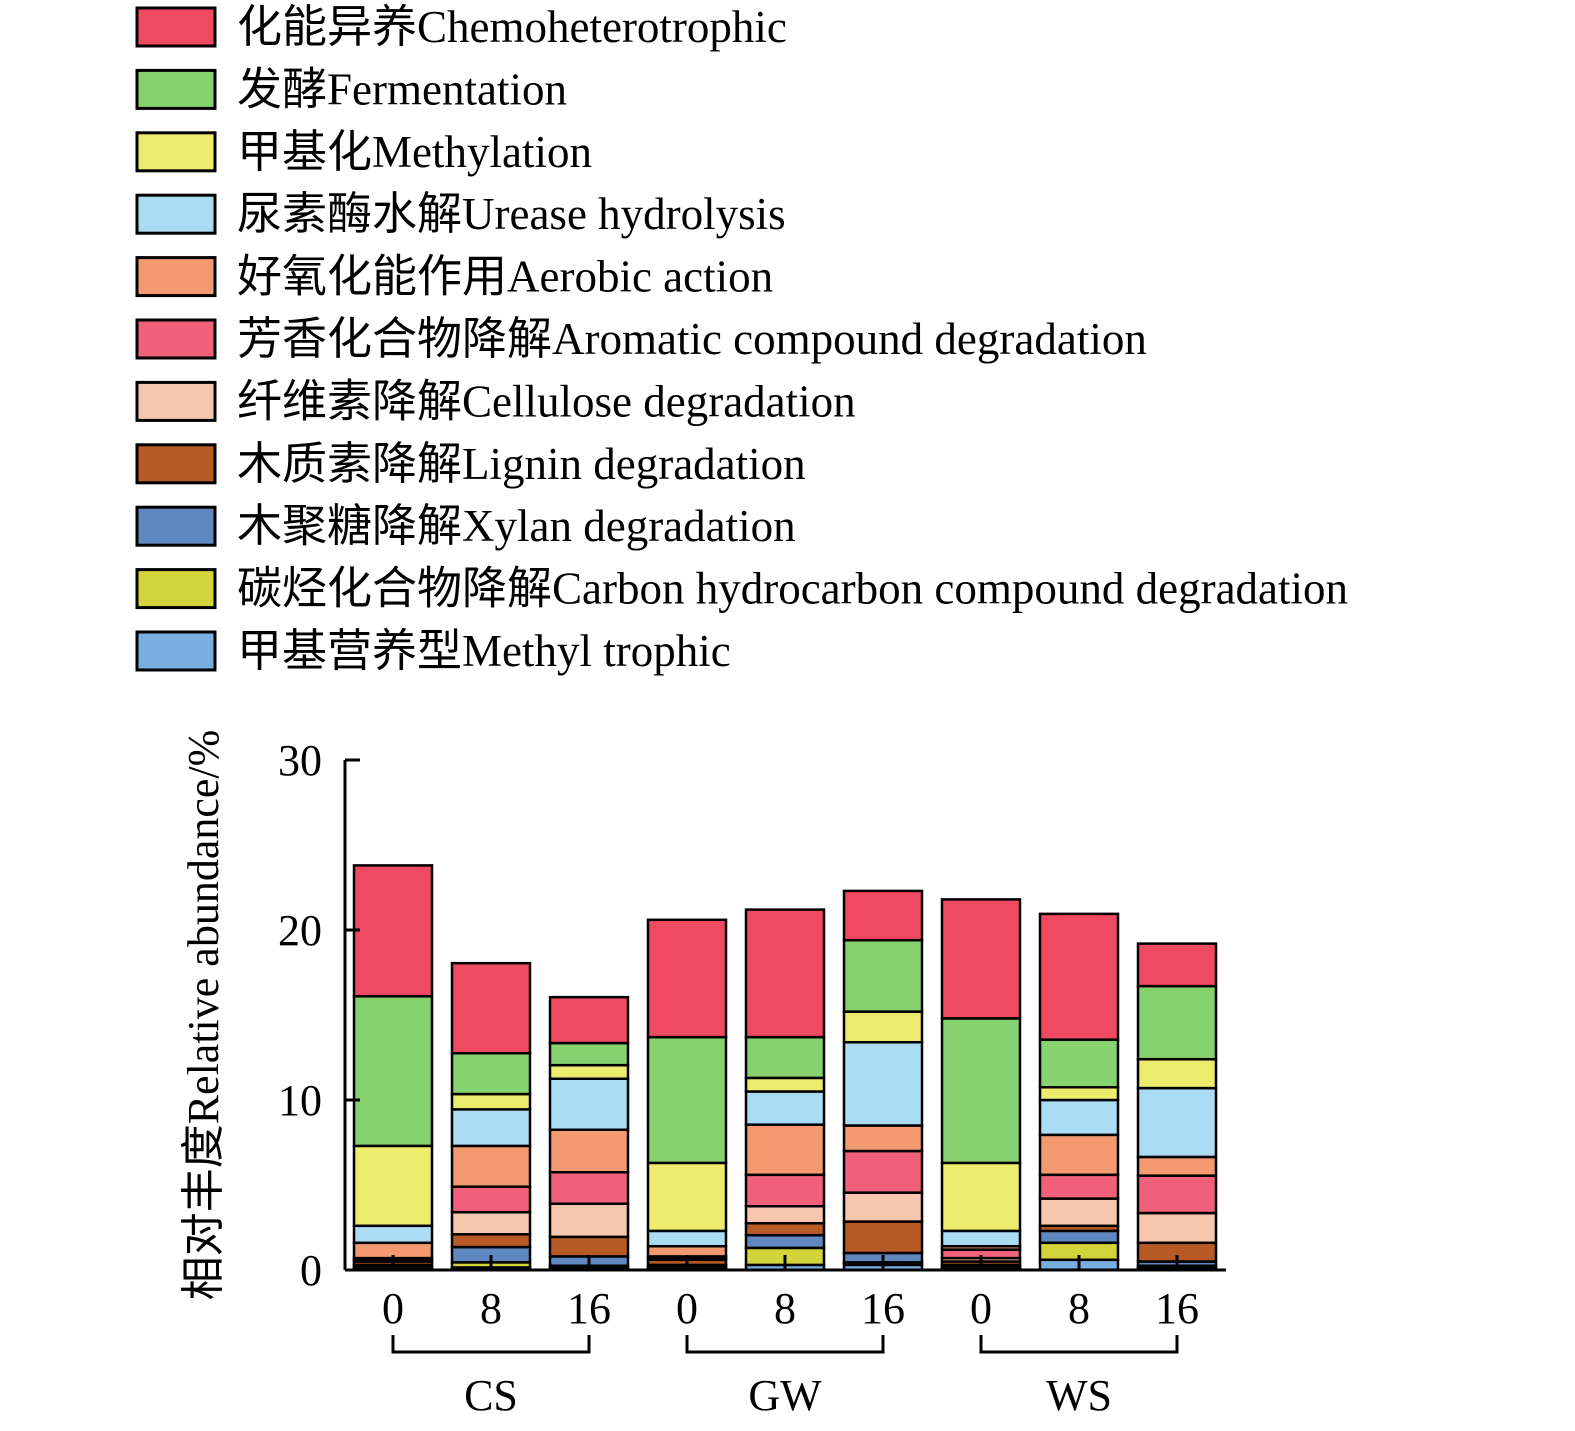 The image size is (1575, 1431). I want to click on legend-label: 尿素酶水解Urease hydrolysis, so click(511, 214).